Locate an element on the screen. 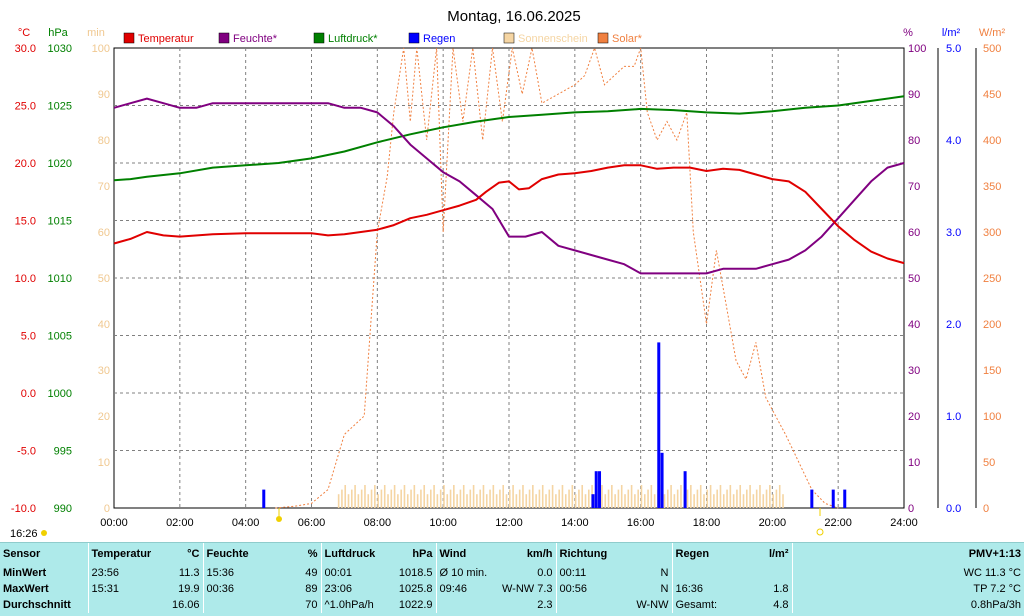 Image resolution: width=1024 pixels, height=616 pixels. min-pressure-value: 1018.5 is located at coordinates (415, 573).